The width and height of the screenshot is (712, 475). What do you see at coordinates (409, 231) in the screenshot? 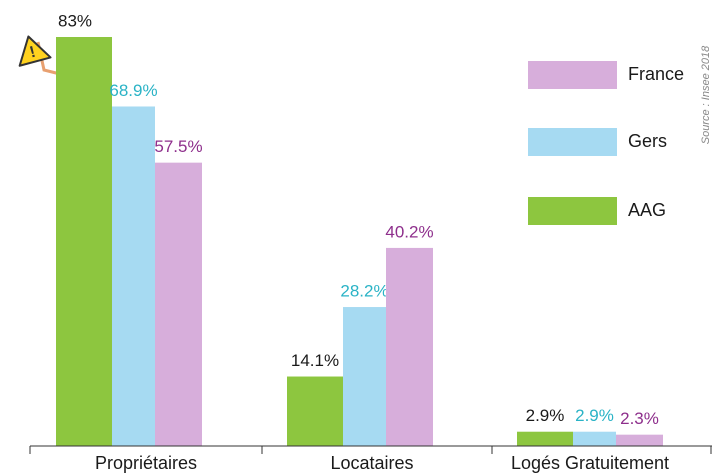
I see `value-label: 40.2%` at bounding box center [409, 231].